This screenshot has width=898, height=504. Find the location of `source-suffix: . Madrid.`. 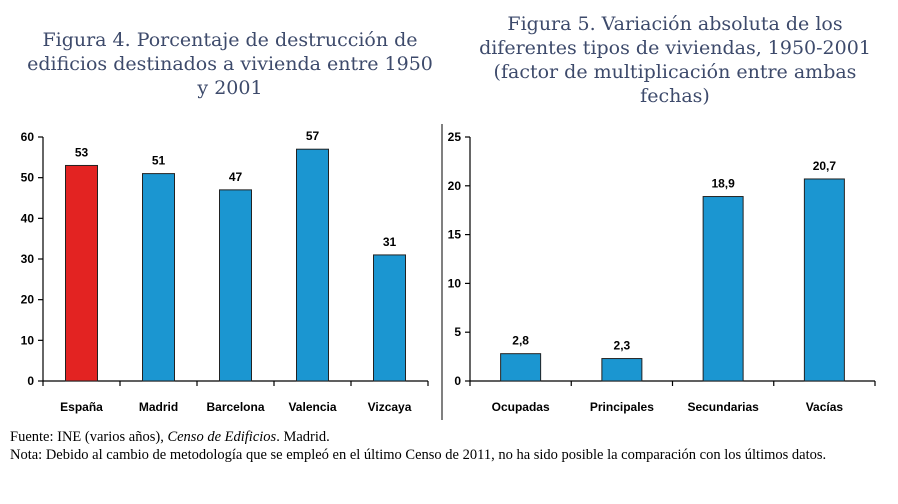

source-suffix: . Madrid. is located at coordinates (303, 437).